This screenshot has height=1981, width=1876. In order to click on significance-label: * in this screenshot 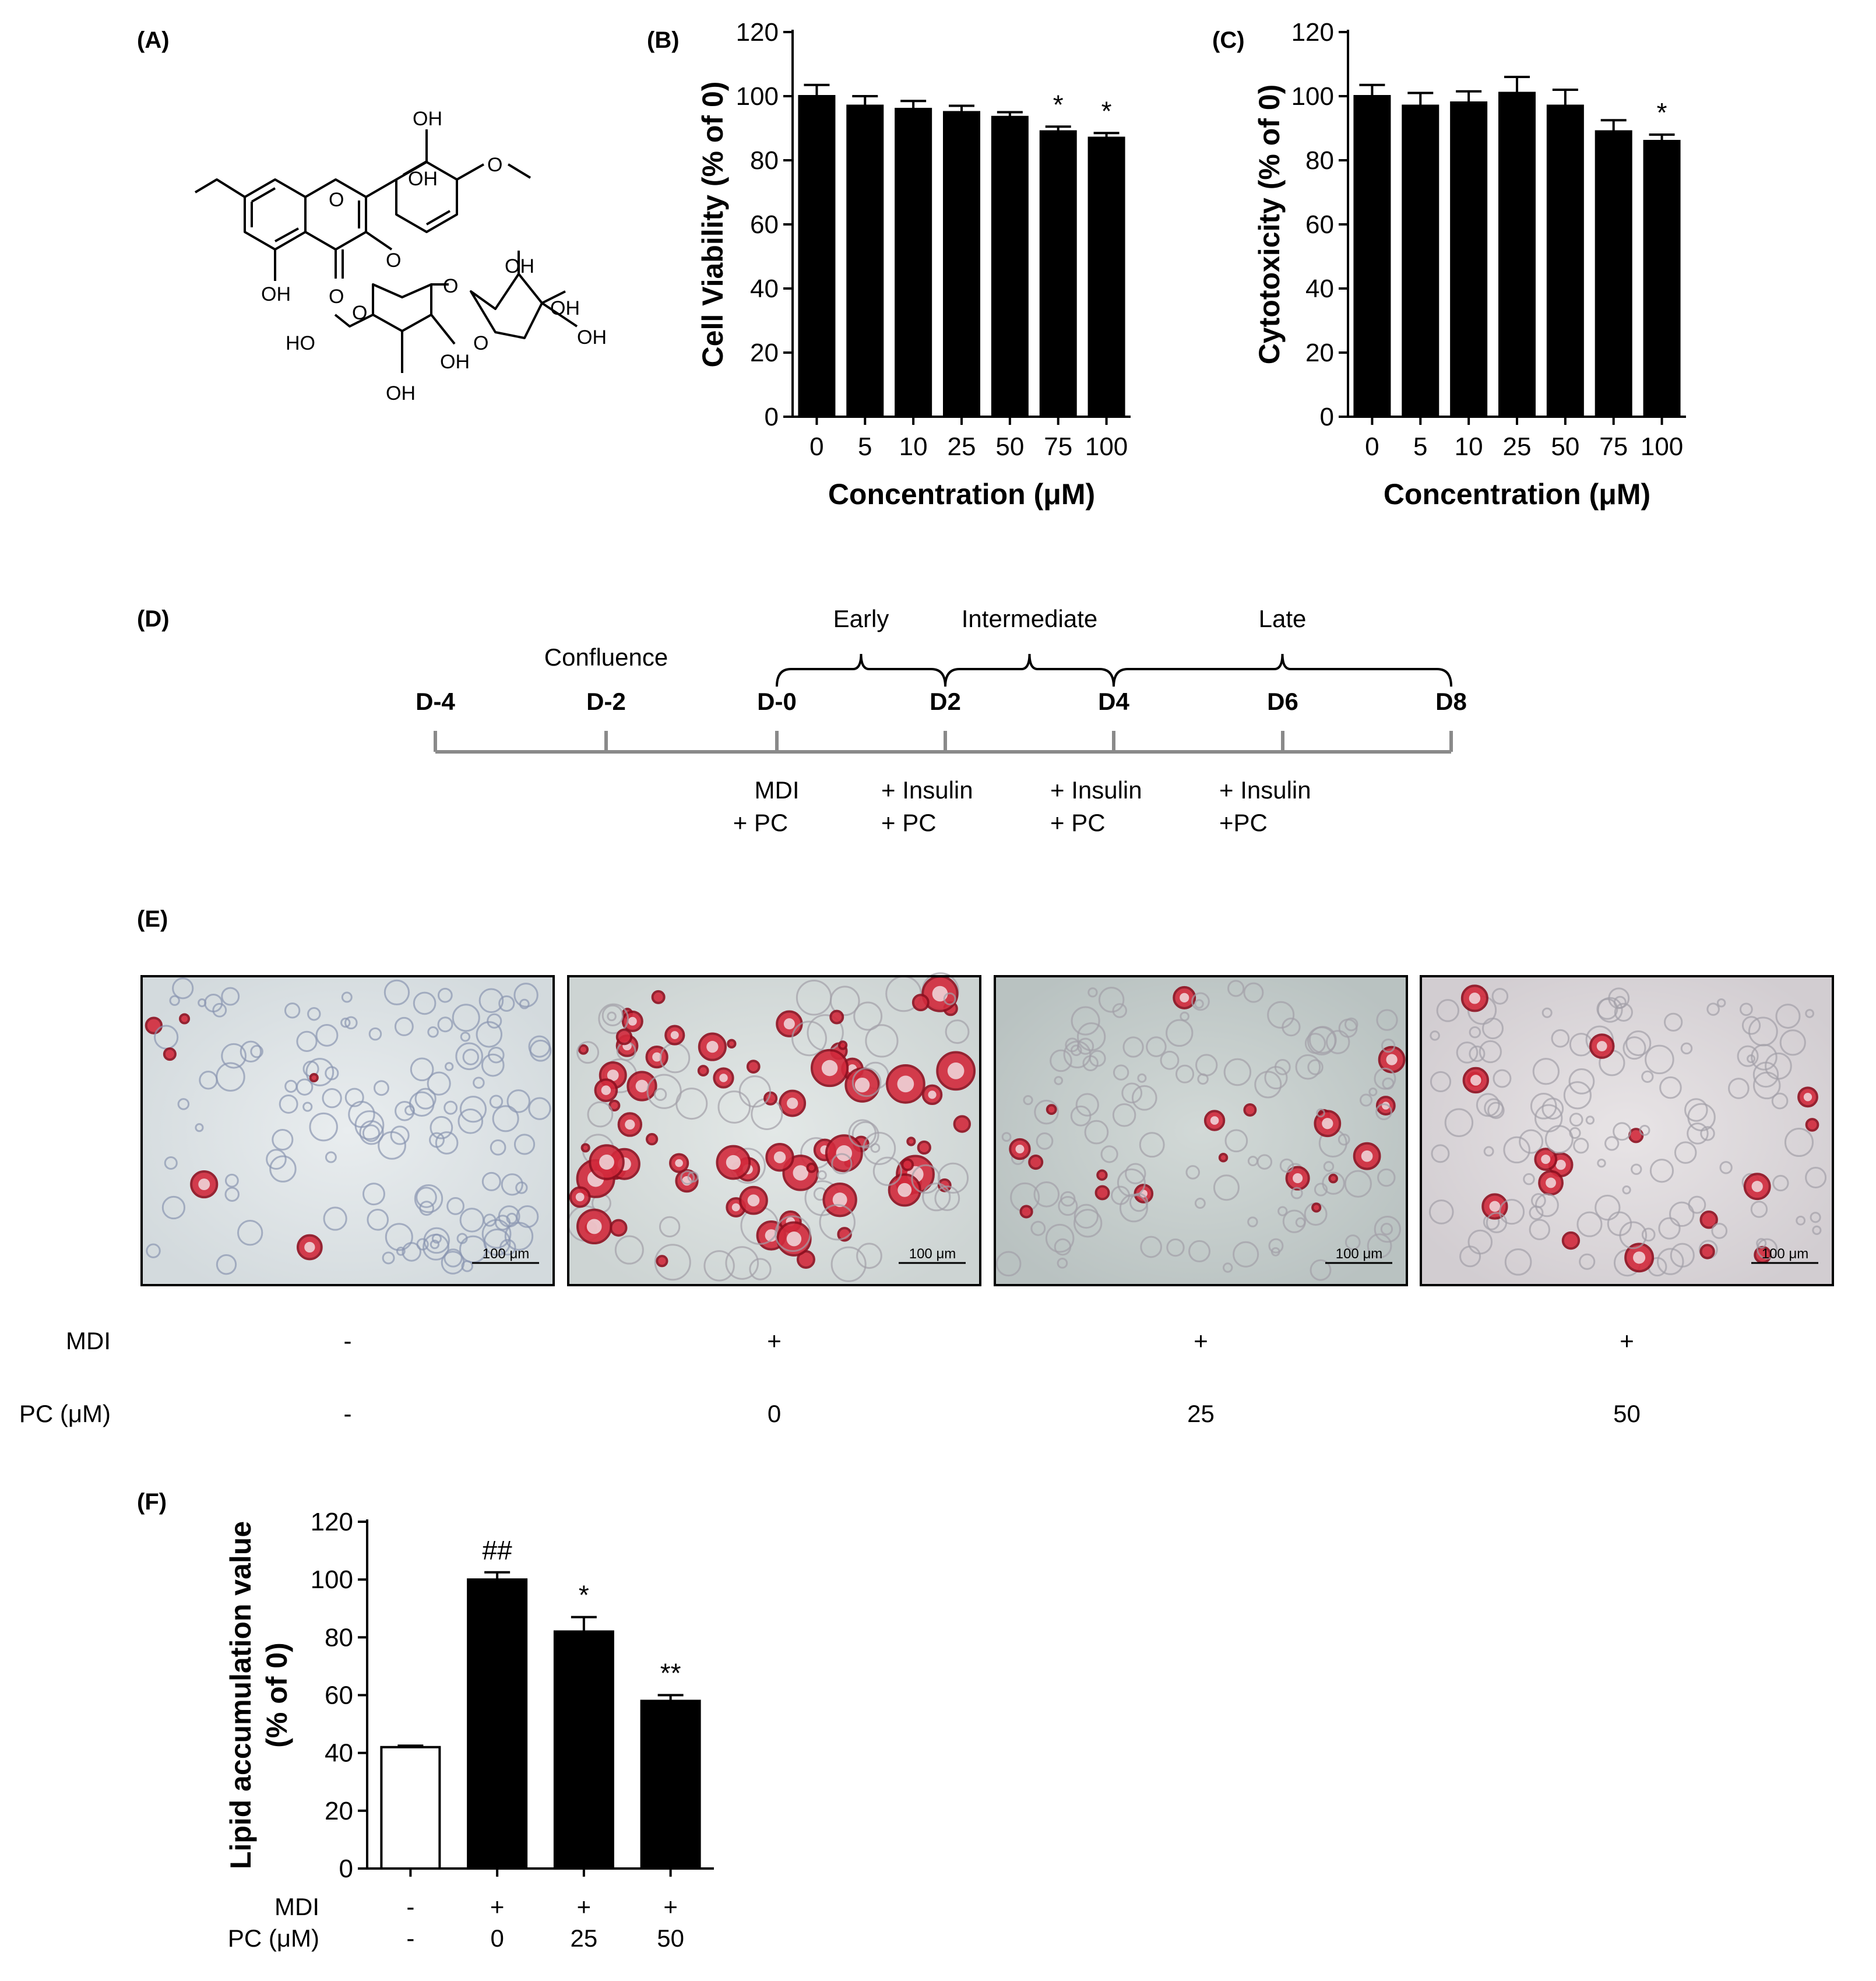, I will do `click(1662, 112)`.